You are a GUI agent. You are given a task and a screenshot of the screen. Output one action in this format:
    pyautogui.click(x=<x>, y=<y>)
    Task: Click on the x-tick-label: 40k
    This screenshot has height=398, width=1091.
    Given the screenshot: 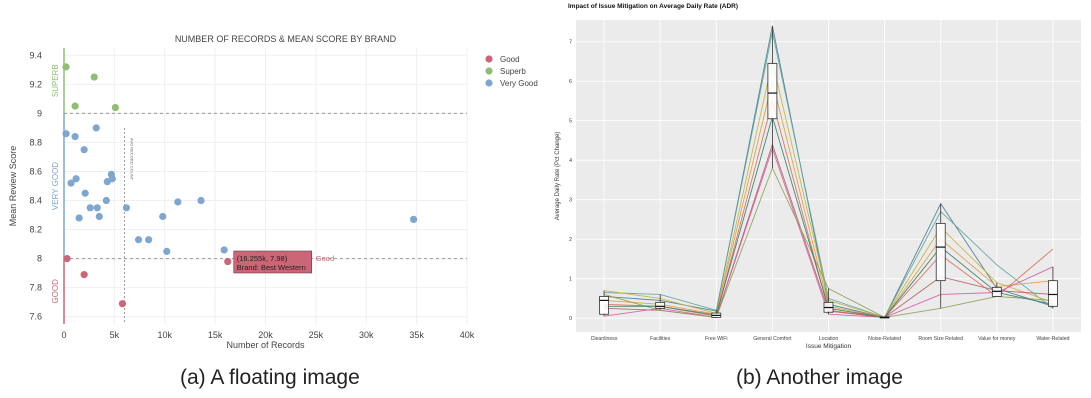 What is the action you would take?
    pyautogui.click(x=467, y=335)
    